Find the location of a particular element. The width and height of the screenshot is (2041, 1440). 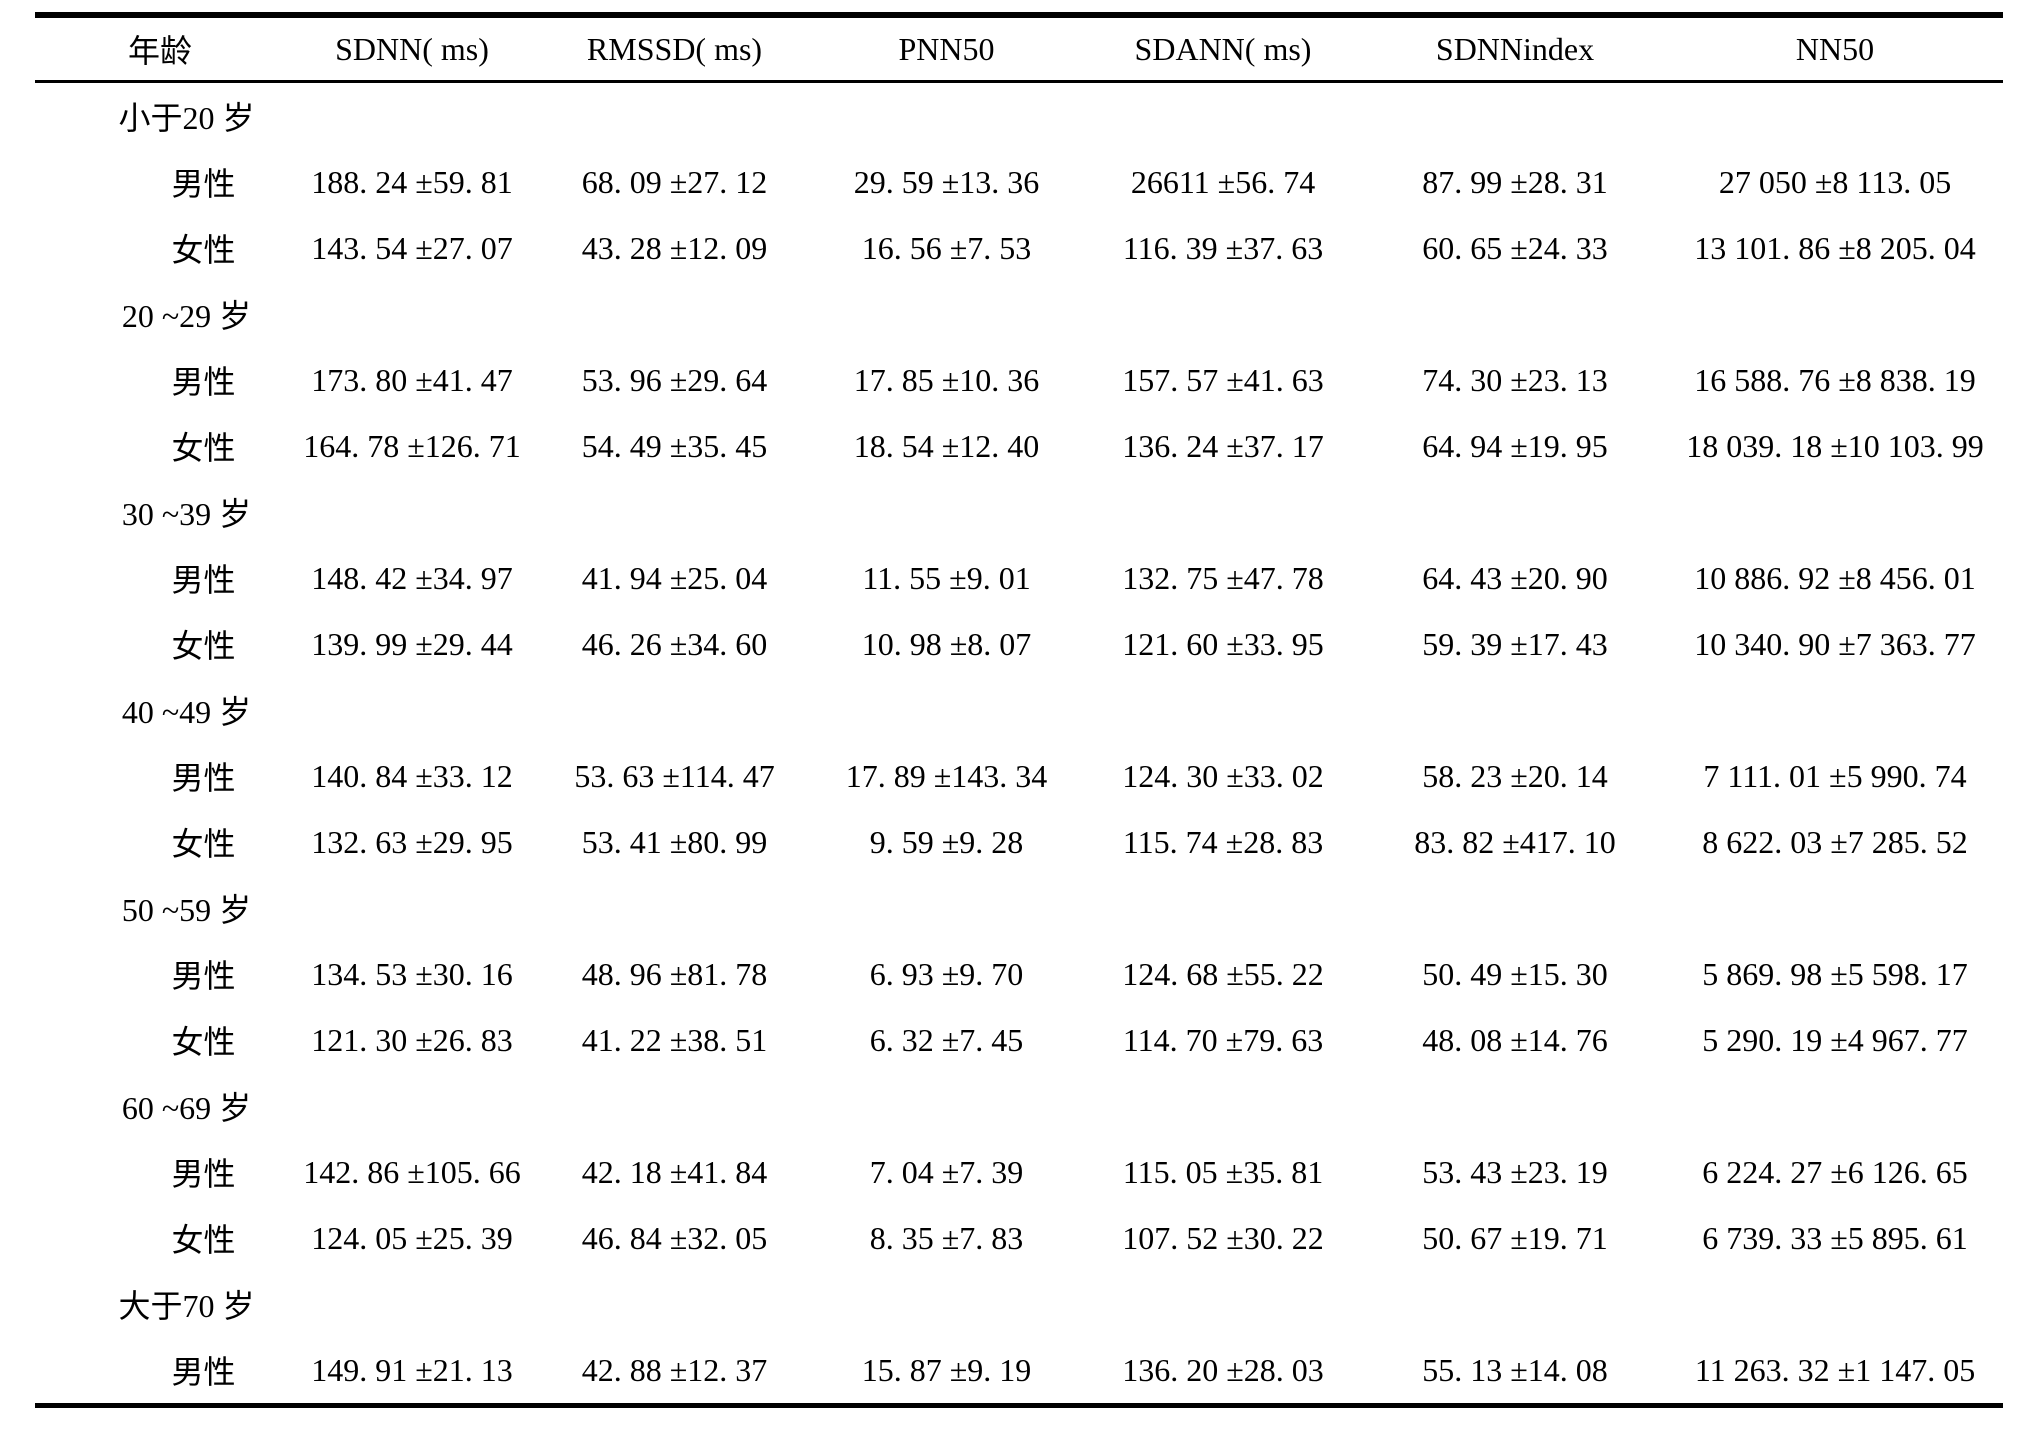

value-cell: 10. 98 ±8. 07 is located at coordinates (946, 643).